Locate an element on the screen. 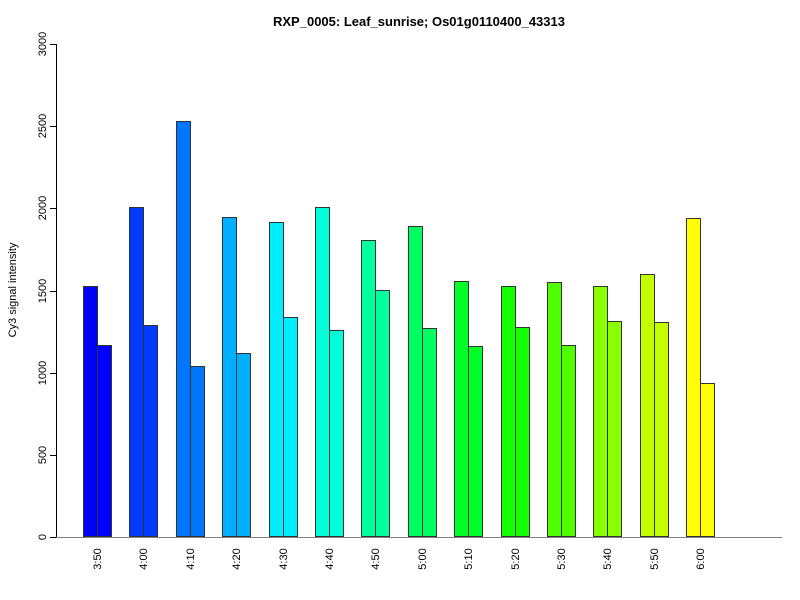  x-tick-label: 4:30 is located at coordinates (283, 559).